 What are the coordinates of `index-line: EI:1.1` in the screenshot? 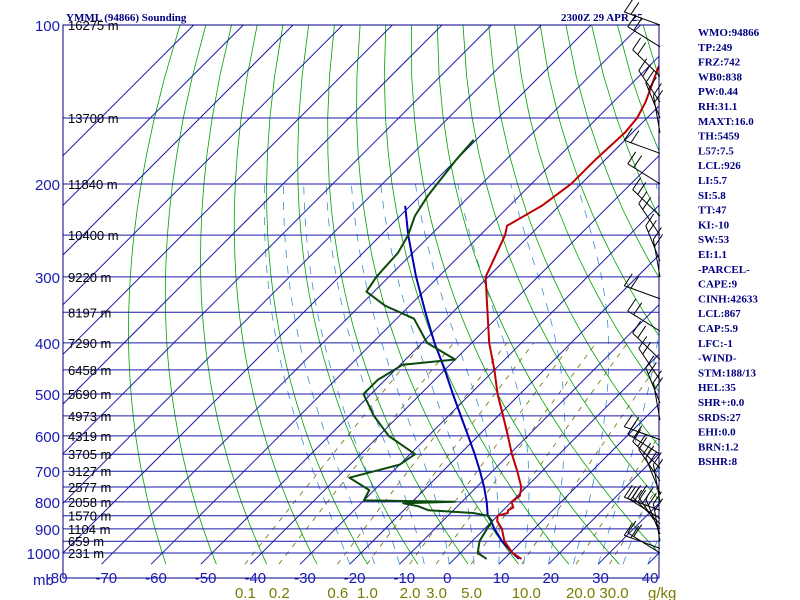 It's located at (712, 255).